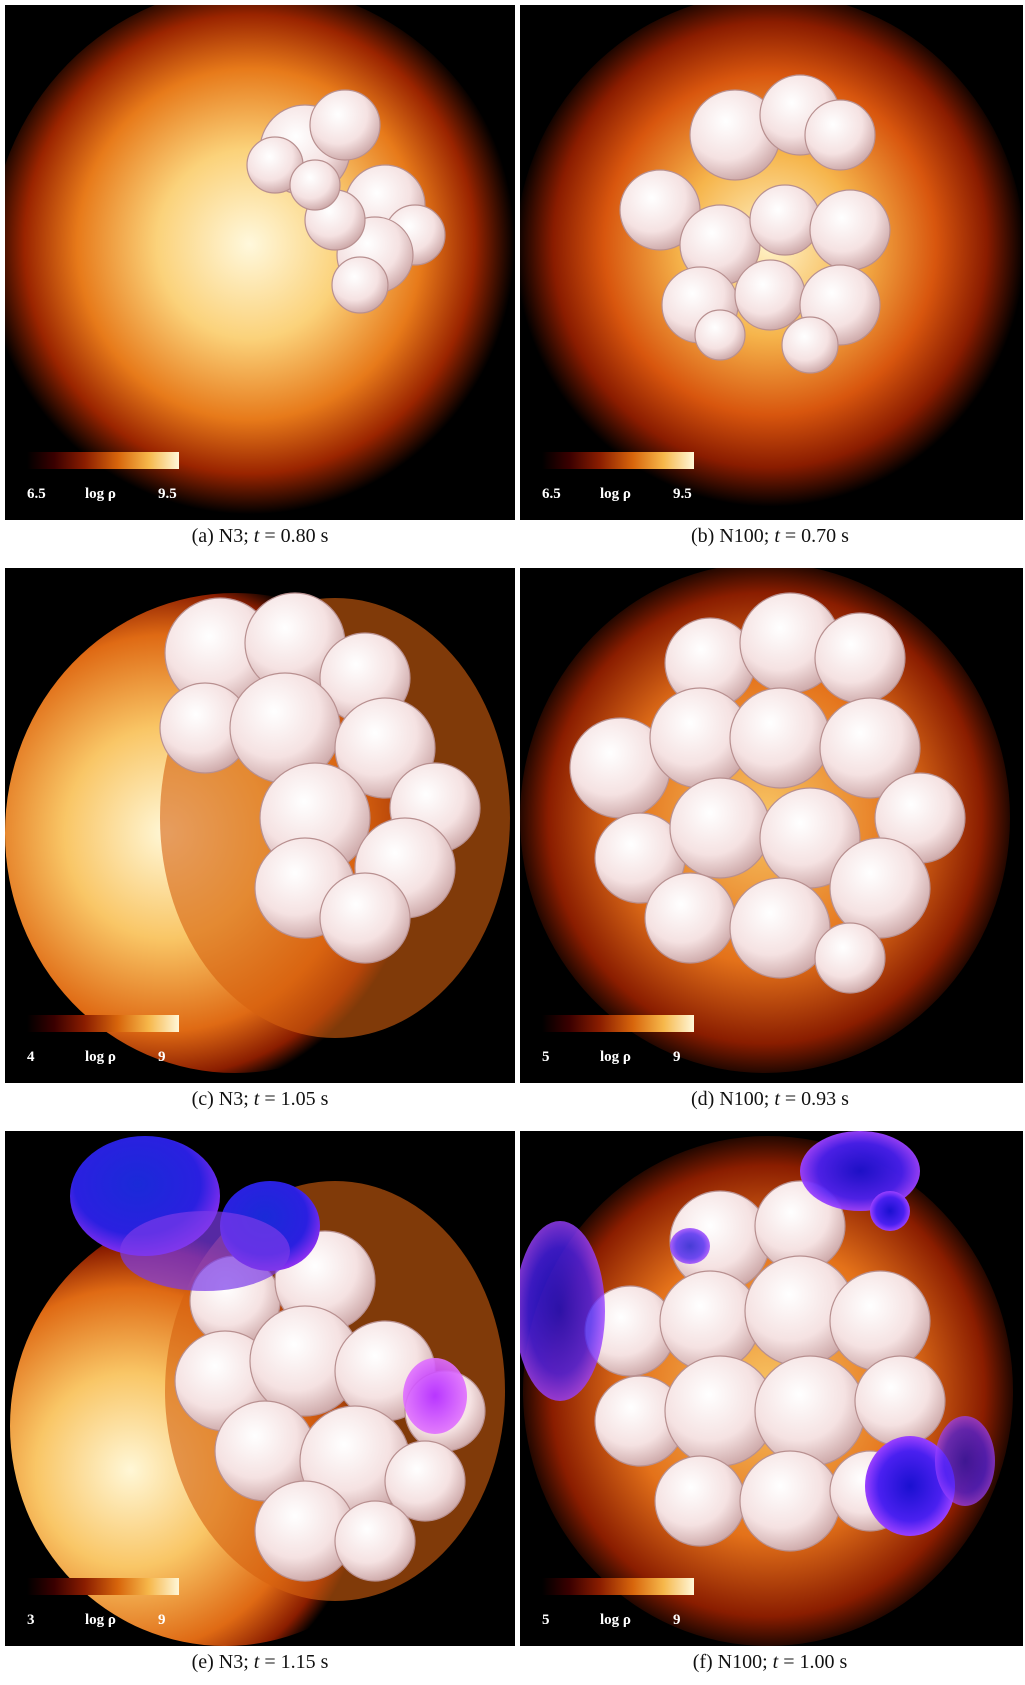 Image resolution: width=1025 pixels, height=1685 pixels. I want to click on caption-d: (d) N100; t = 0.93 s, so click(770, 1099).